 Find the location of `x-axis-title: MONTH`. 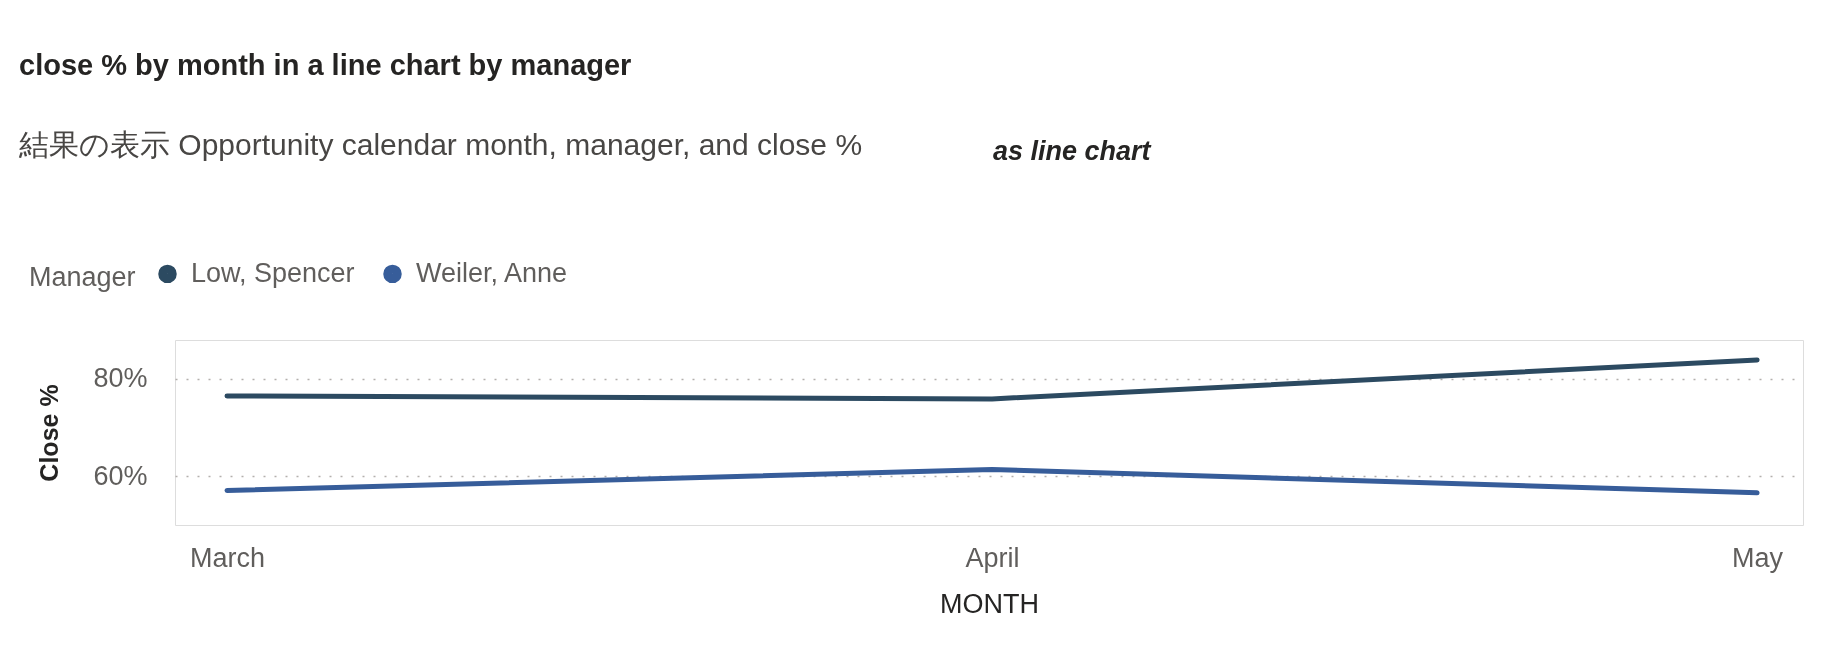

x-axis-title: MONTH is located at coordinates (989, 603).